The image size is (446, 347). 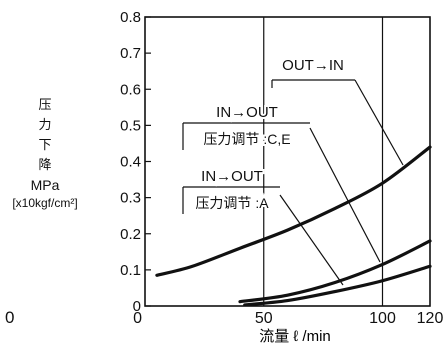 I want to click on stray-zero-label: 0, so click(x=10, y=317).